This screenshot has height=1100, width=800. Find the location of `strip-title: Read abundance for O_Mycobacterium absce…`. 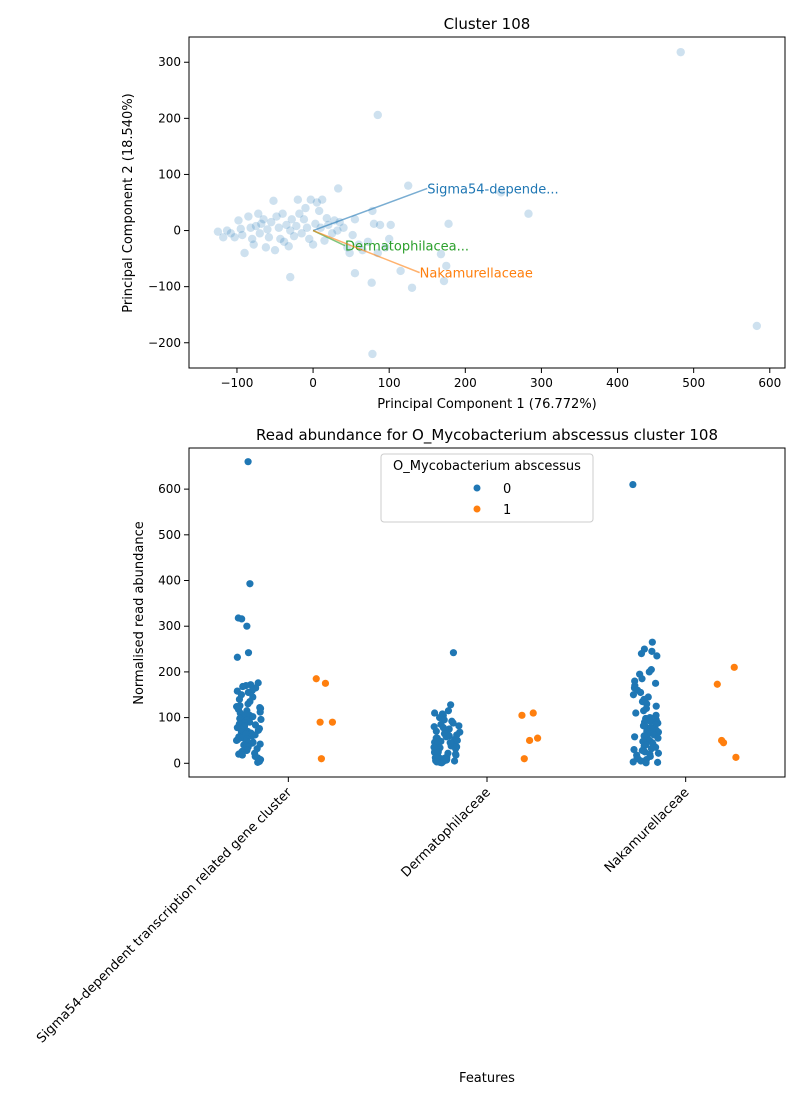

strip-title: Read abundance for O_Mycobacterium absce… is located at coordinates (487, 435).